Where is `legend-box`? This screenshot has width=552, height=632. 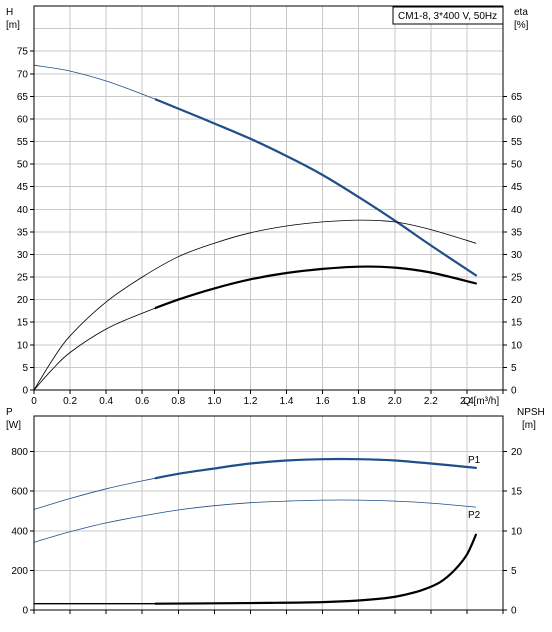 legend-box is located at coordinates (448, 15).